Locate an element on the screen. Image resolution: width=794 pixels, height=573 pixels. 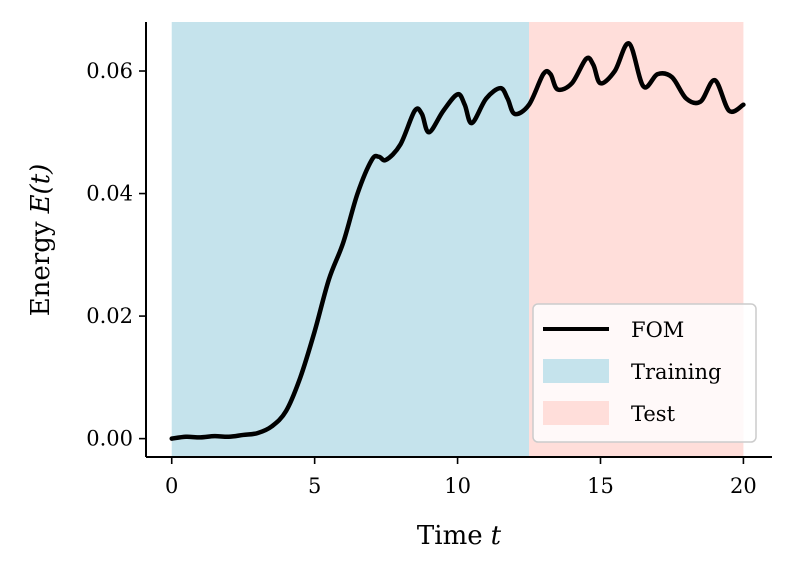
legend-swatch-training is located at coordinates (576, 371).